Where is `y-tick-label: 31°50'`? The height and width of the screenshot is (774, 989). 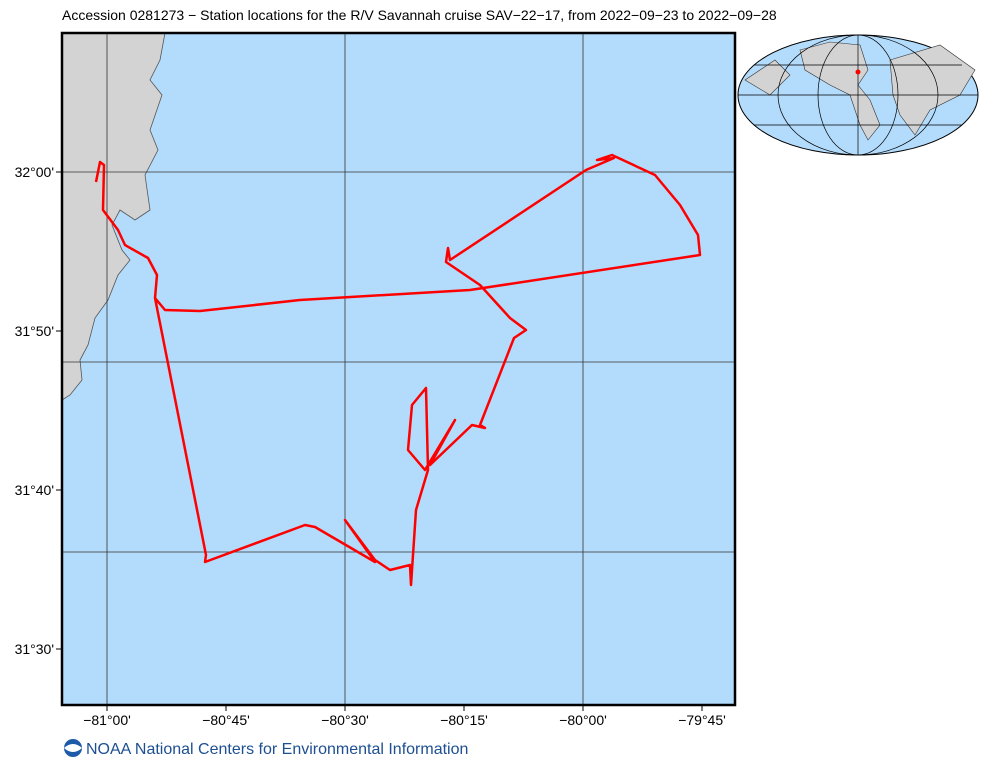
y-tick-label: 31°50' is located at coordinates (34, 331).